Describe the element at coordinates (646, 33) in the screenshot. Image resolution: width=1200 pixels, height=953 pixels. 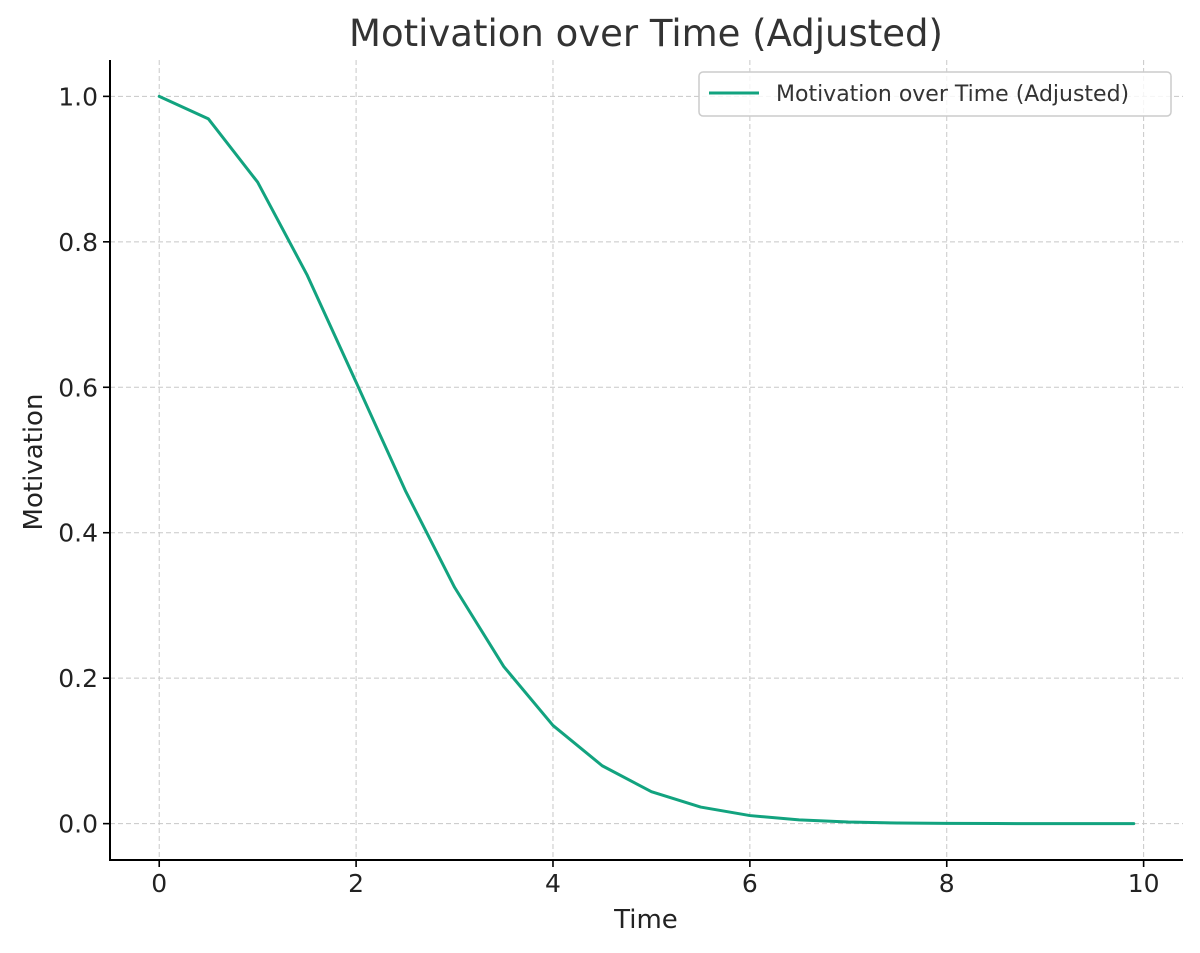
I see `chart-title: Motivation over Time (Adjusted)` at that location.